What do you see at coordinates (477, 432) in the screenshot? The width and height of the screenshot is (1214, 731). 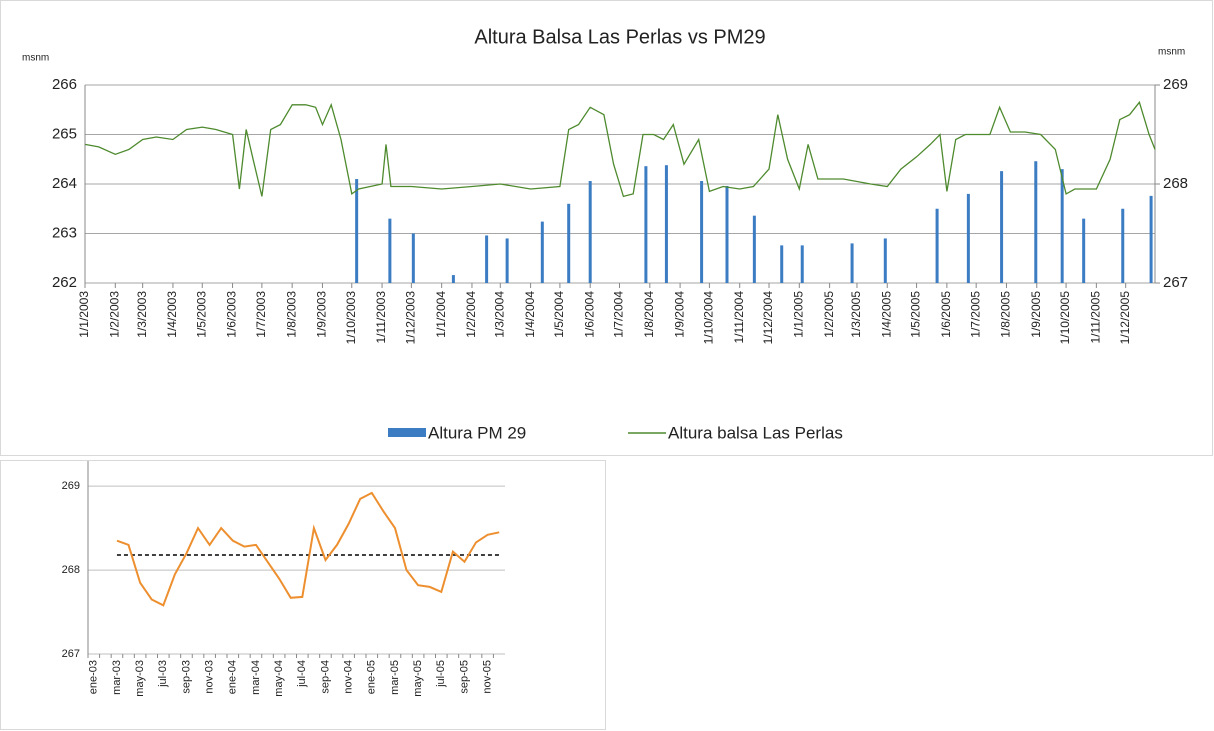 I see `legend-label: Altura PM 29` at bounding box center [477, 432].